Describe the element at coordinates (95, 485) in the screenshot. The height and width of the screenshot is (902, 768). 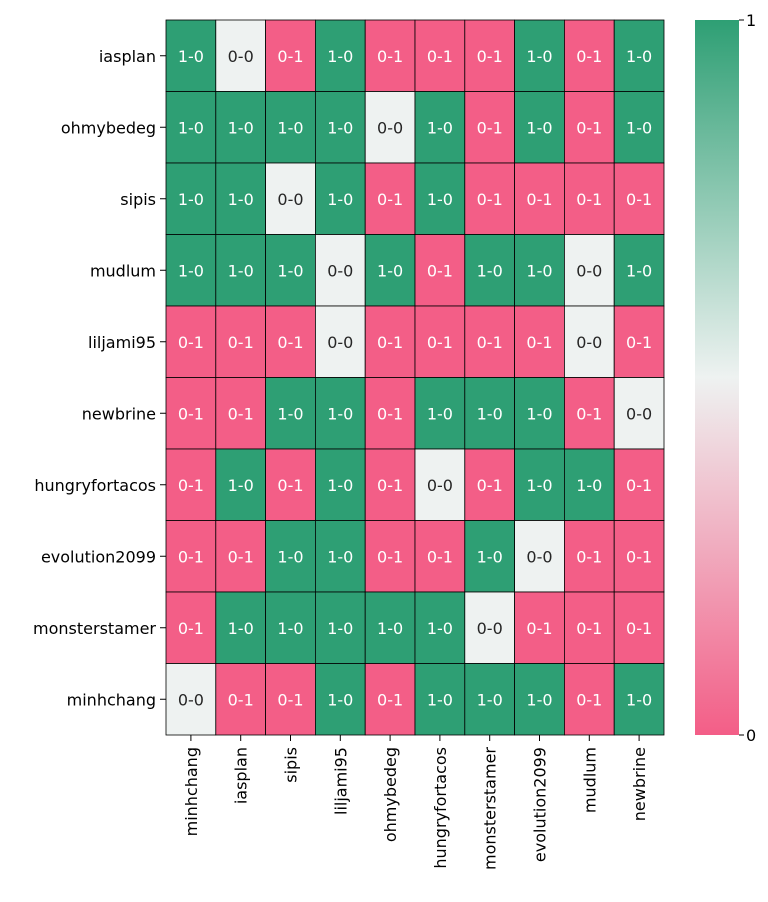
I see `row-label: hungryfortacos` at that location.